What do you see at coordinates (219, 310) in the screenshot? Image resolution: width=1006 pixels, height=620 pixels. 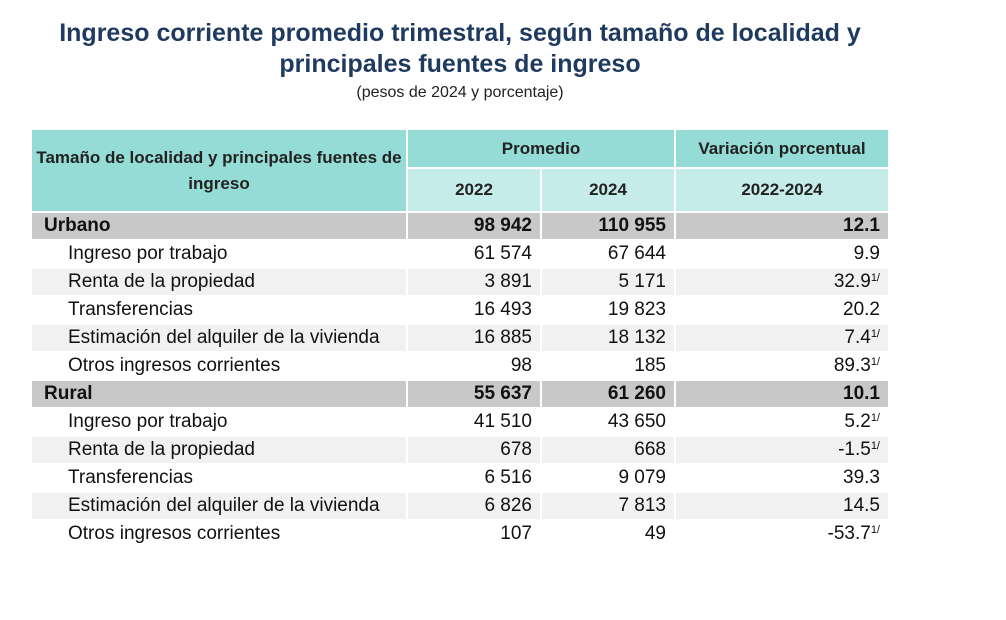 I see `row-name: Transferencias` at bounding box center [219, 310].